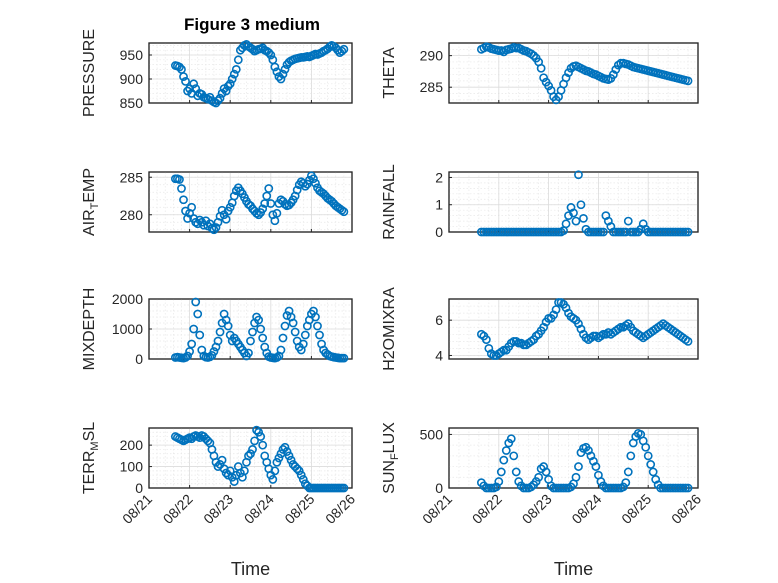 The image size is (778, 583). Describe the element at coordinates (217, 73) in the screenshot. I see `subplot-pressure: 850 900 950 PRESSURE` at that location.